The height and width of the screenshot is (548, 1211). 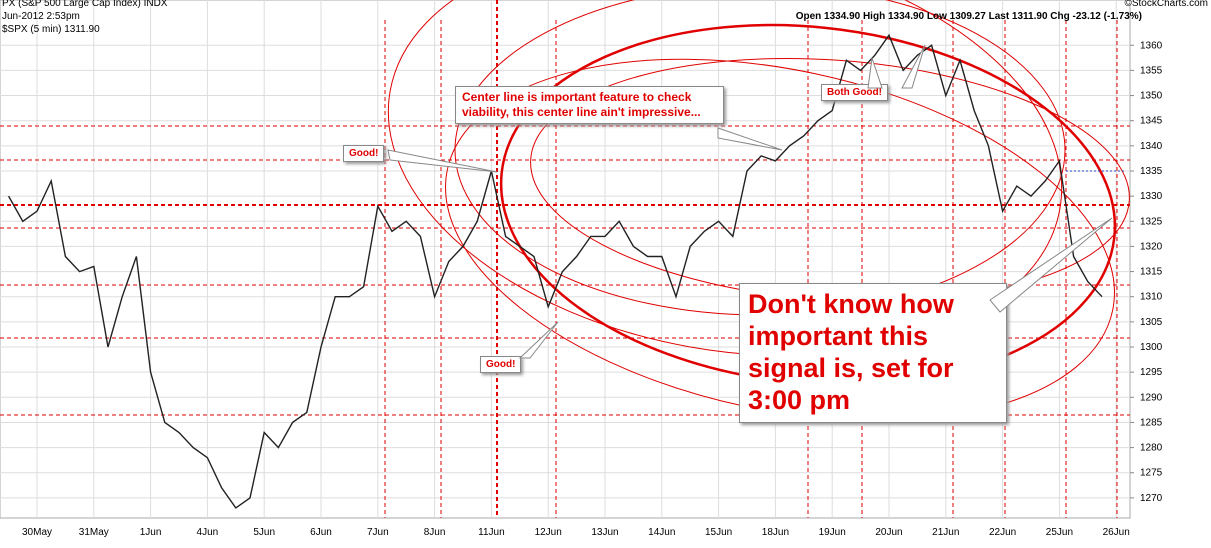 I want to click on x-tick-label: 13Jun, so click(x=604, y=532).